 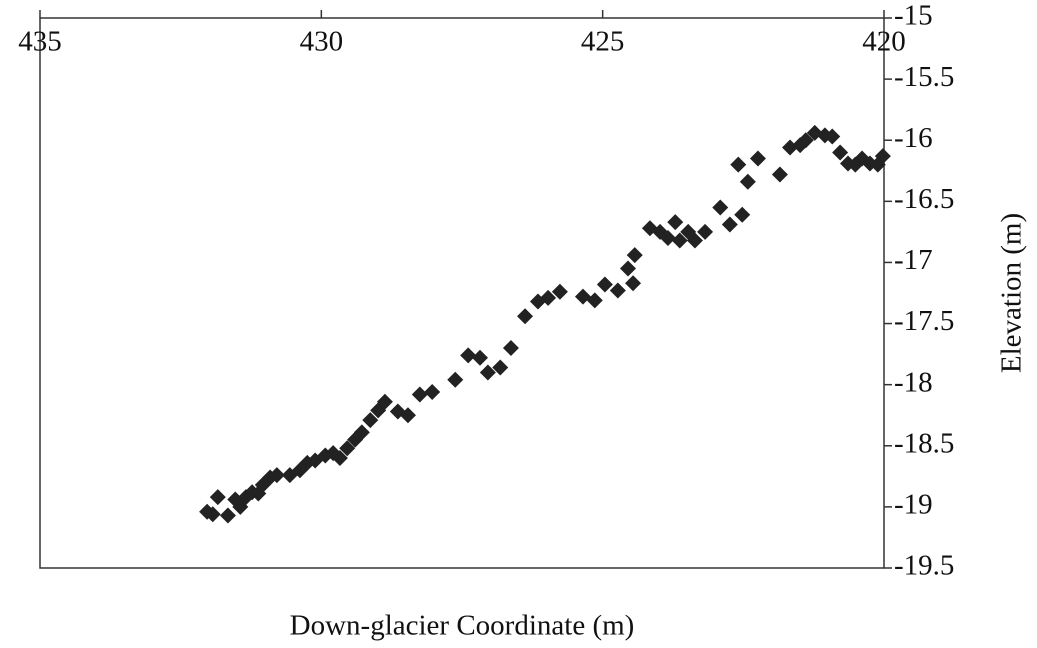 I want to click on x-tick-label: 435, so click(x=40, y=42).